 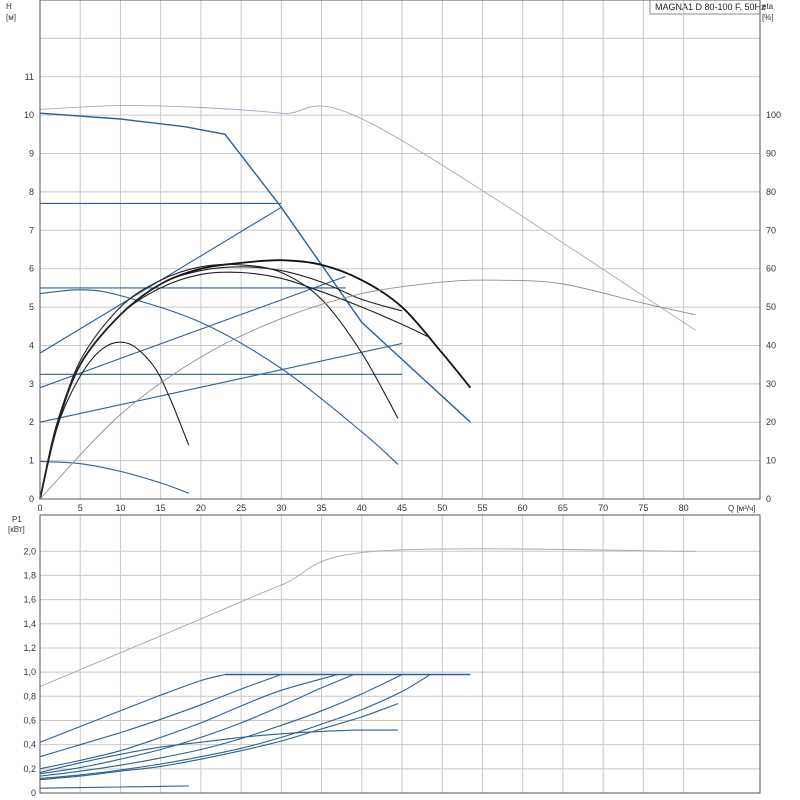 What do you see at coordinates (367, 618) in the screenshot?
I see `curve-p1-max-twin` at bounding box center [367, 618].